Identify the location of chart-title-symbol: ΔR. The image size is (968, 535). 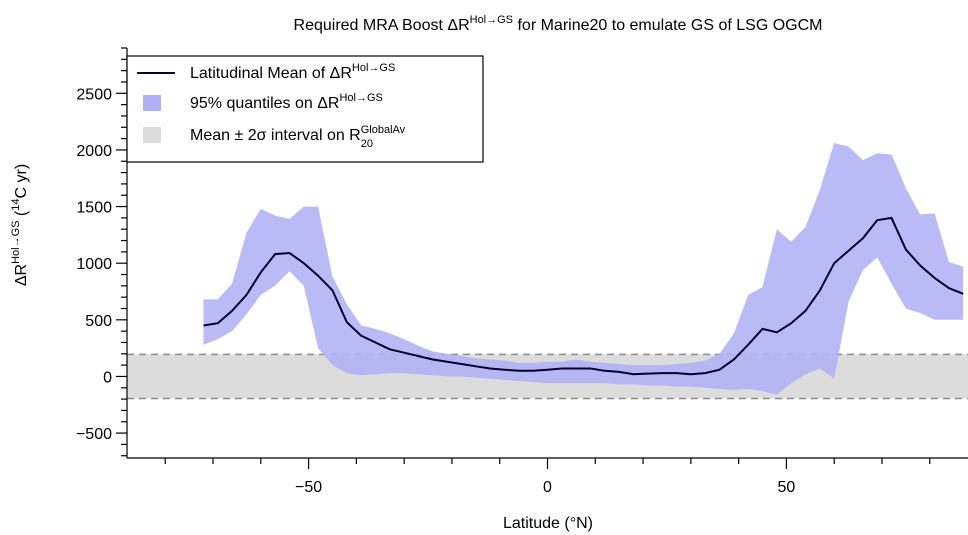
(458, 25).